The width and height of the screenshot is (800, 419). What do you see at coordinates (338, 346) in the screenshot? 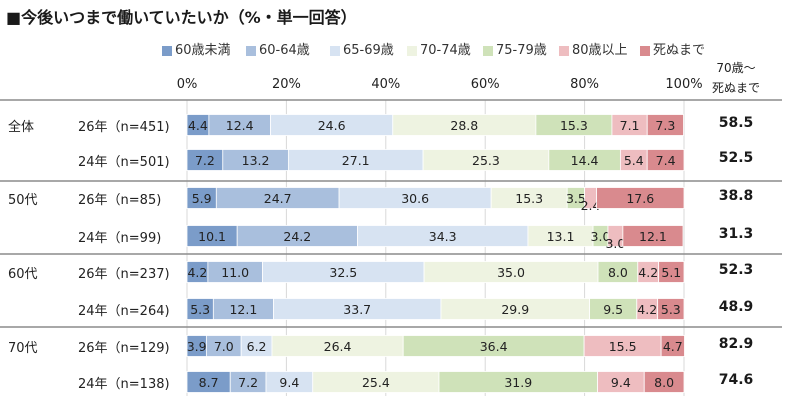
I see `data-label: 26.4` at bounding box center [338, 346].